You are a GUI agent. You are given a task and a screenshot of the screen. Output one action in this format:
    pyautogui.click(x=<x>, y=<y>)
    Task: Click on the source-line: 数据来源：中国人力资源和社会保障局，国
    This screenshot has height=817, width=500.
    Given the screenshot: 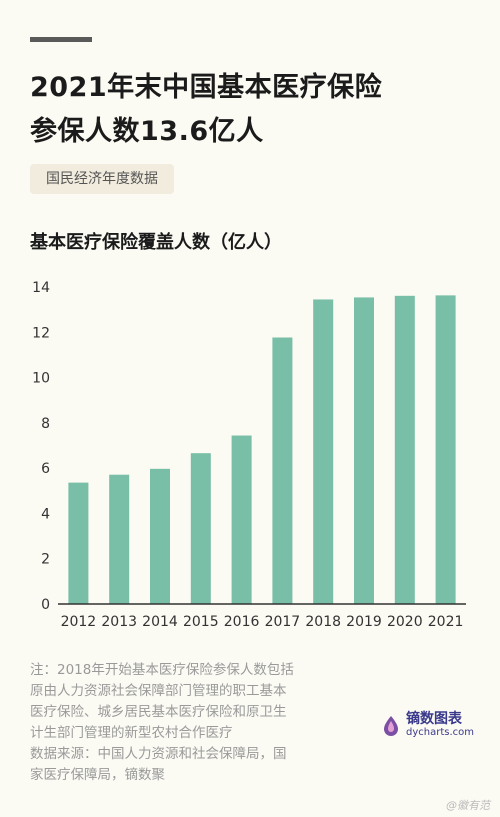 What is the action you would take?
    pyautogui.click(x=158, y=754)
    